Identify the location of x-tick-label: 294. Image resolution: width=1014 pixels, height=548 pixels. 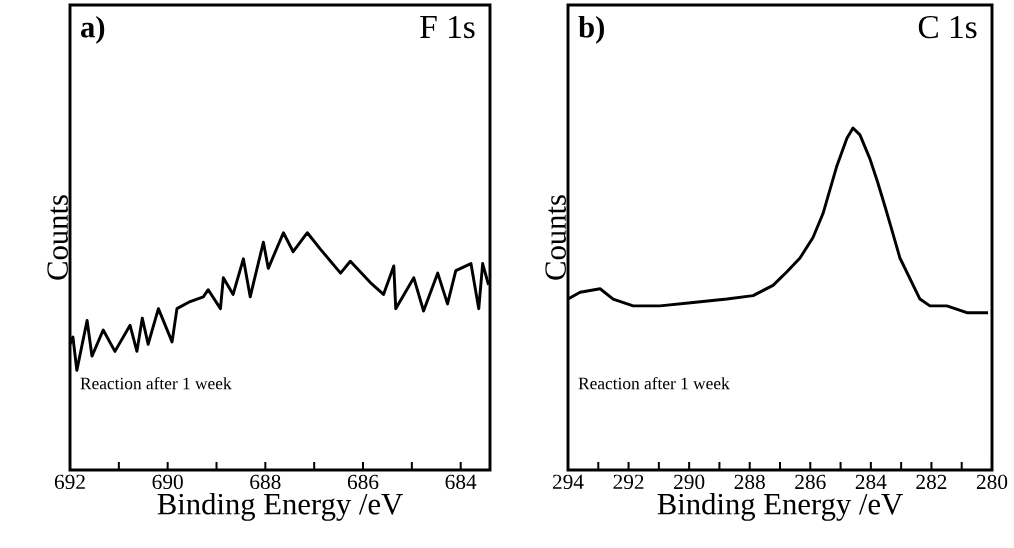
(568, 482).